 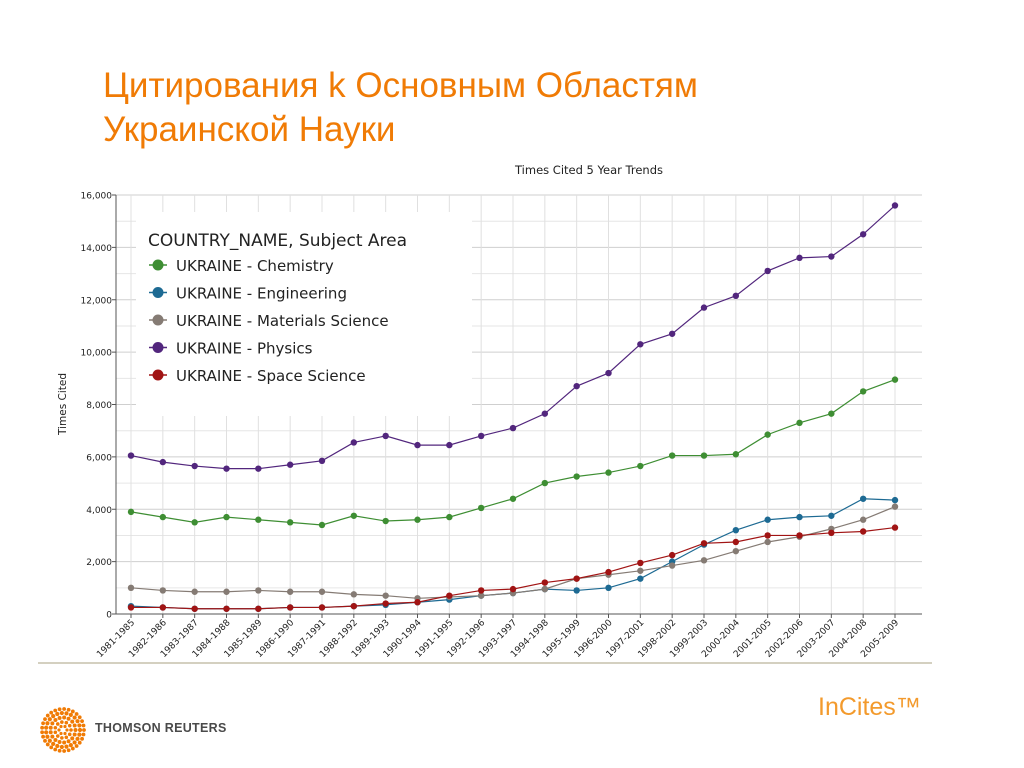 I want to click on y-tick-label: 6,000, so click(x=99, y=458).